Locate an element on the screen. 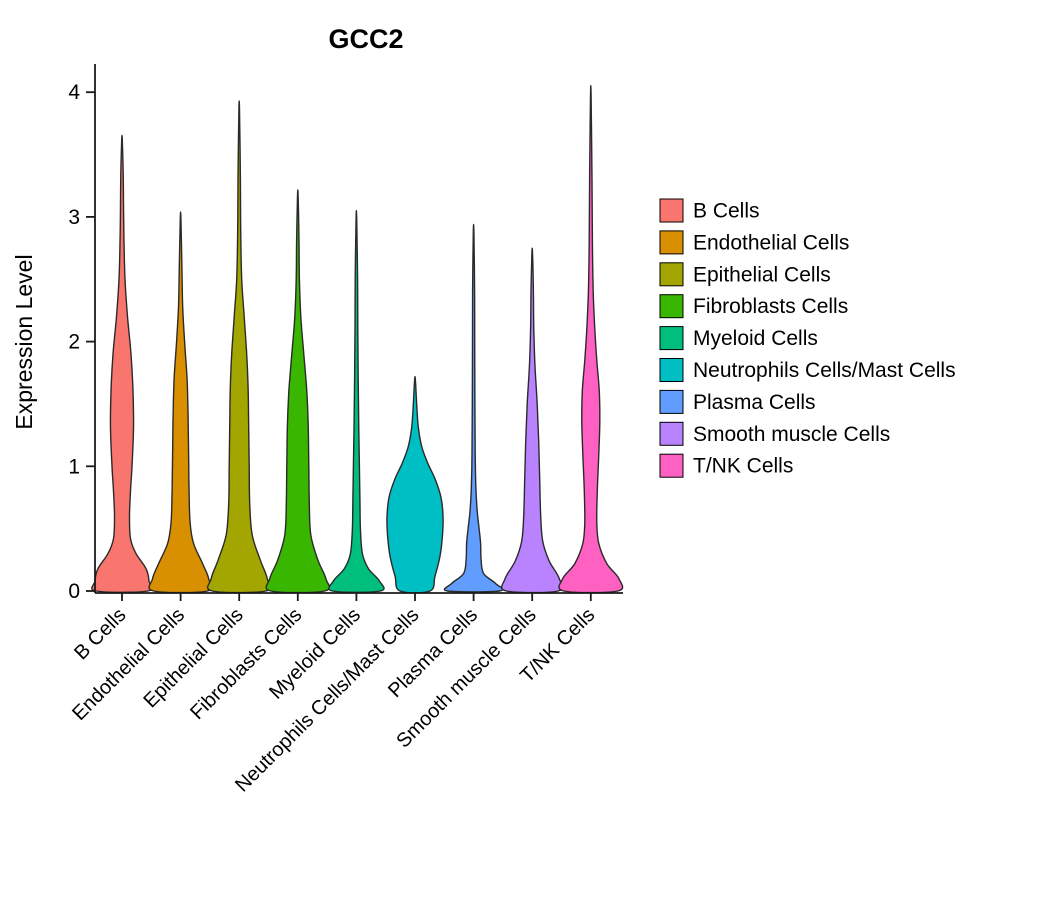  violin-fibroblasts-cells is located at coordinates (298, 391).